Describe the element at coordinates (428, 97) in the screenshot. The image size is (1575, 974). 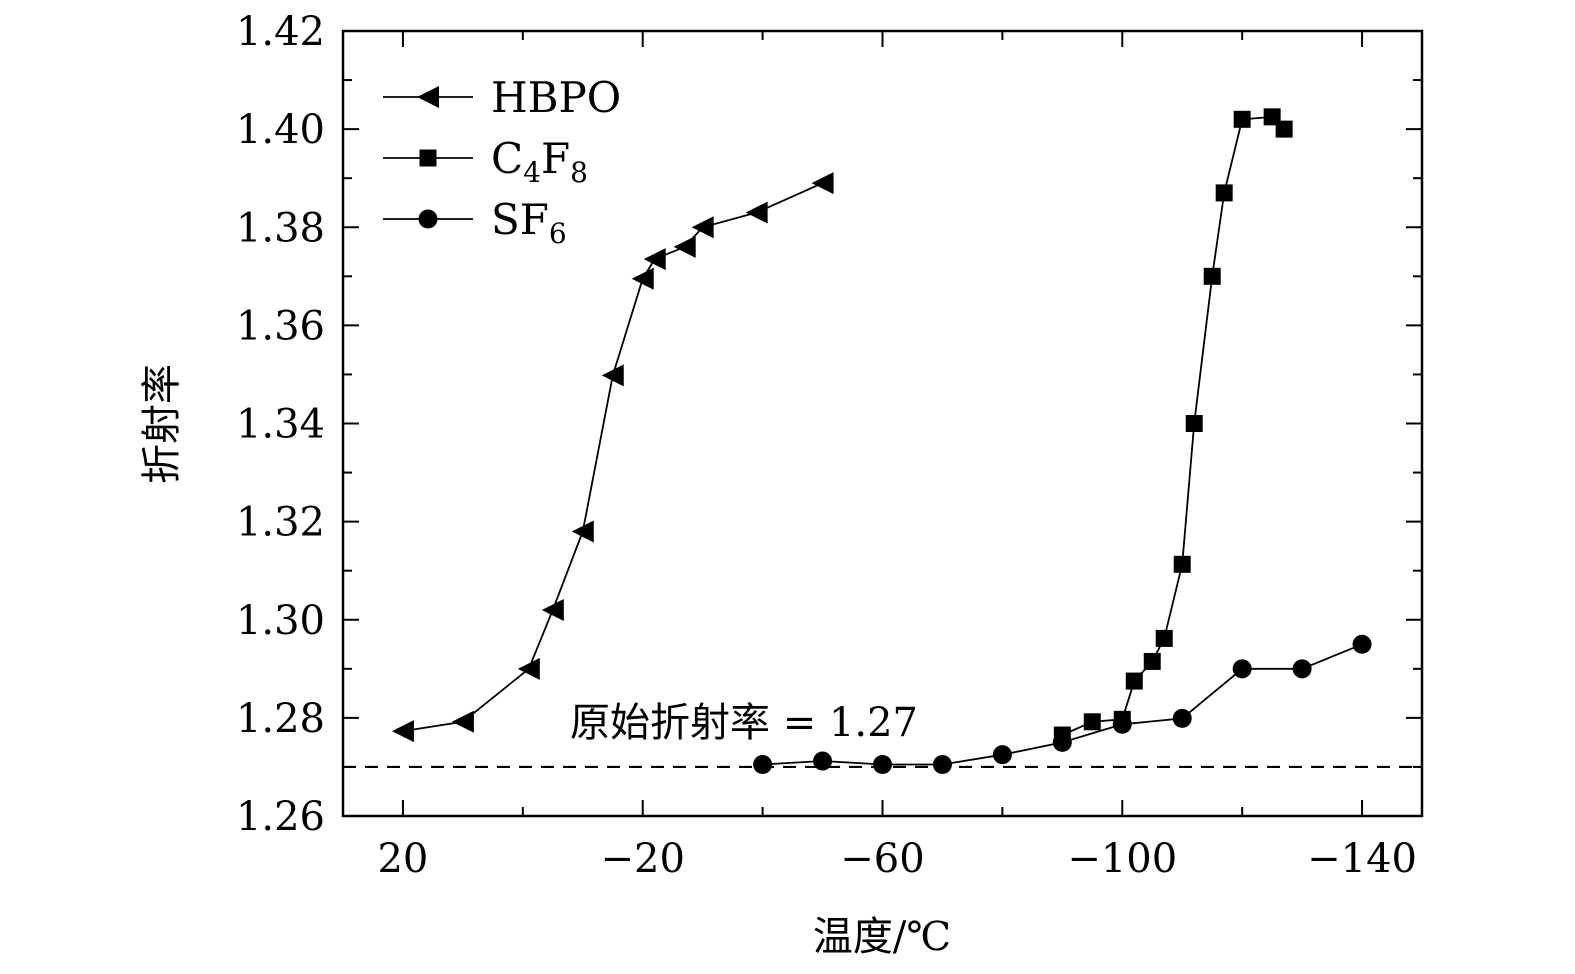
I see `legend-marker-hbpo` at that location.